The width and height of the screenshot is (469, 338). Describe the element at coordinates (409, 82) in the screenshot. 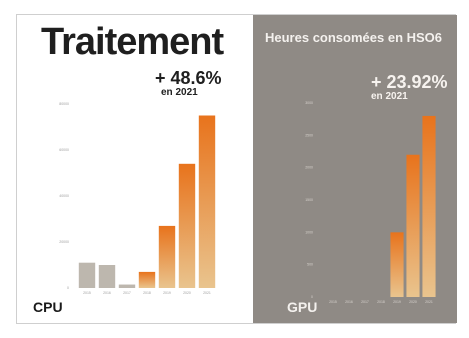

I see `gpu-growth-value: + 23.92%` at that location.